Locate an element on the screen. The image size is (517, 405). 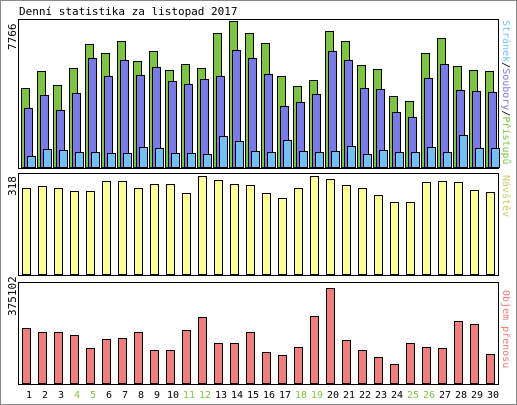
x-label-16: 16 is located at coordinates (269, 395).